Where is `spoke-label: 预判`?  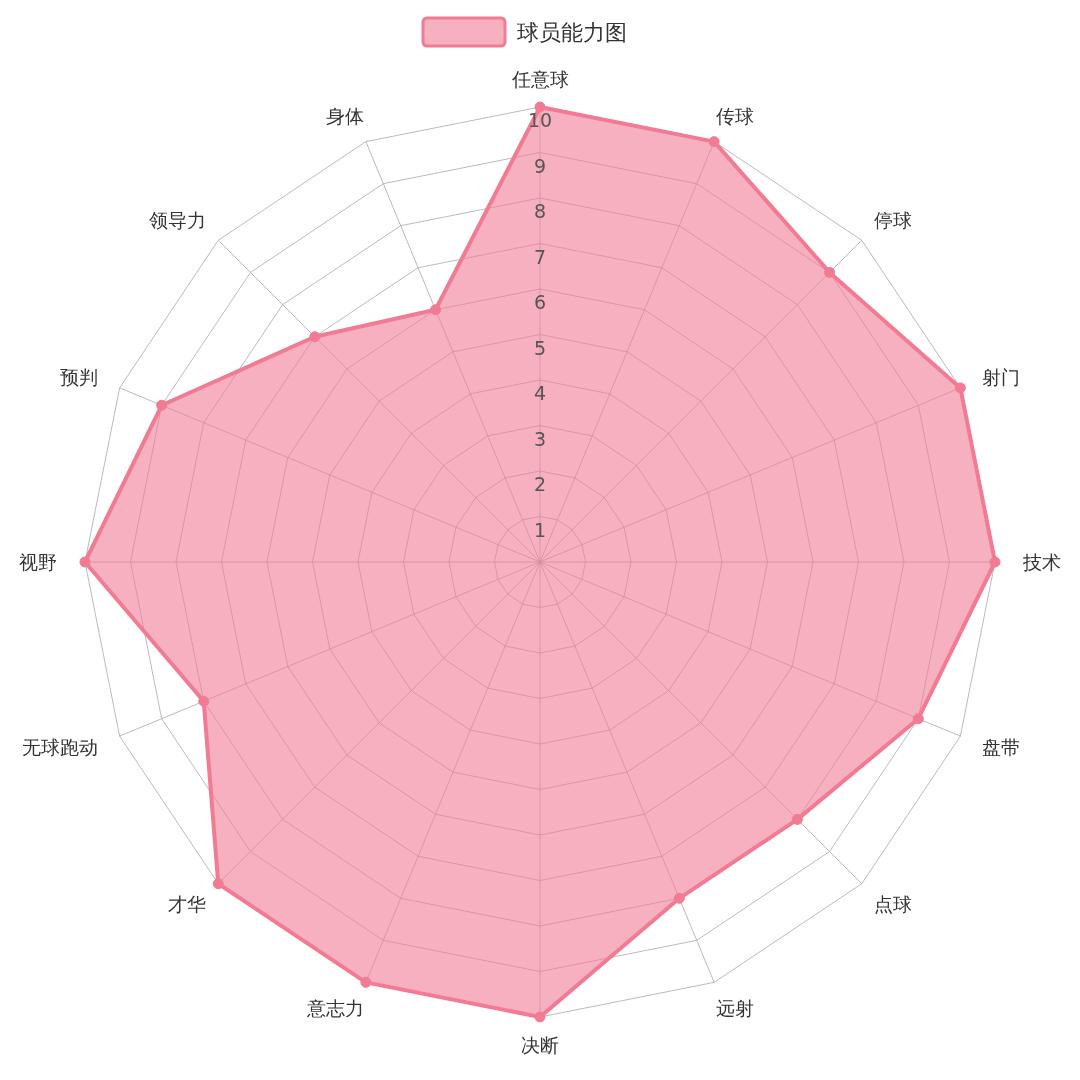
spoke-label: 预判 is located at coordinates (78, 377).